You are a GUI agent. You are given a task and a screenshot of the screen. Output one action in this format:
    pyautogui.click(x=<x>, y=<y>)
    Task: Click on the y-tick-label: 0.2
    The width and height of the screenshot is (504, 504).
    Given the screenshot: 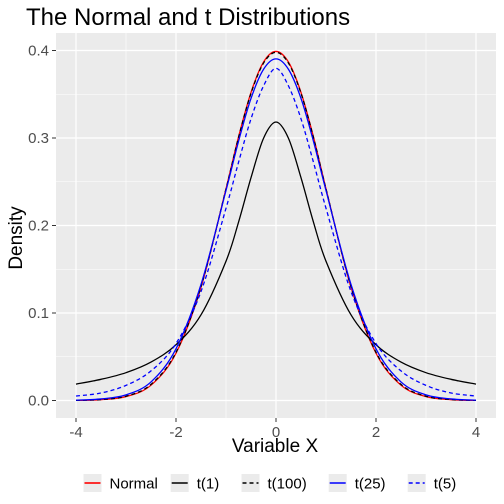 What is the action you would take?
    pyautogui.click(x=38, y=226)
    